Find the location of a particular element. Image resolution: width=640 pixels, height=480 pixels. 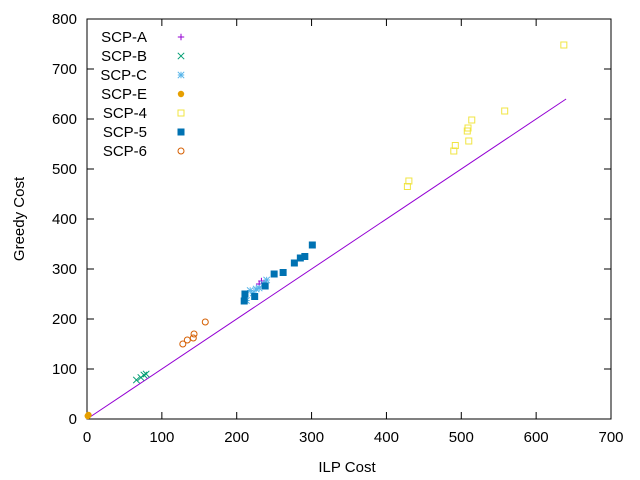

y-tick-label: 700 is located at coordinates (64, 69).